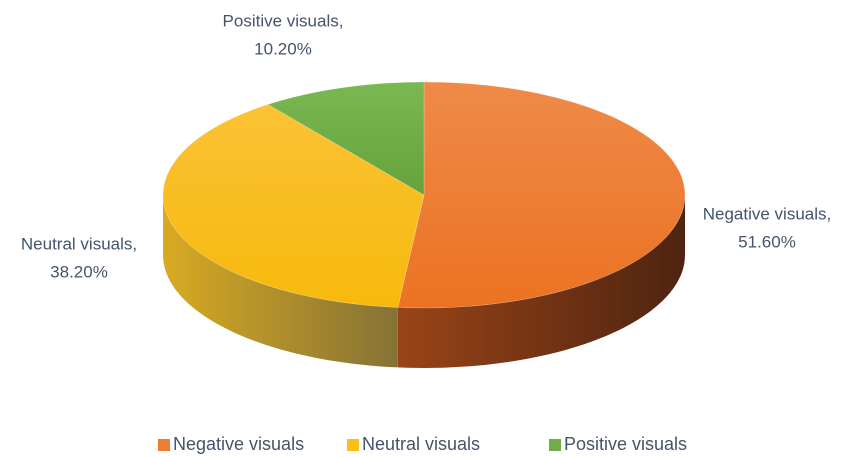 The height and width of the screenshot is (457, 849). I want to click on legend-label: Neutral visuals, so click(421, 444).